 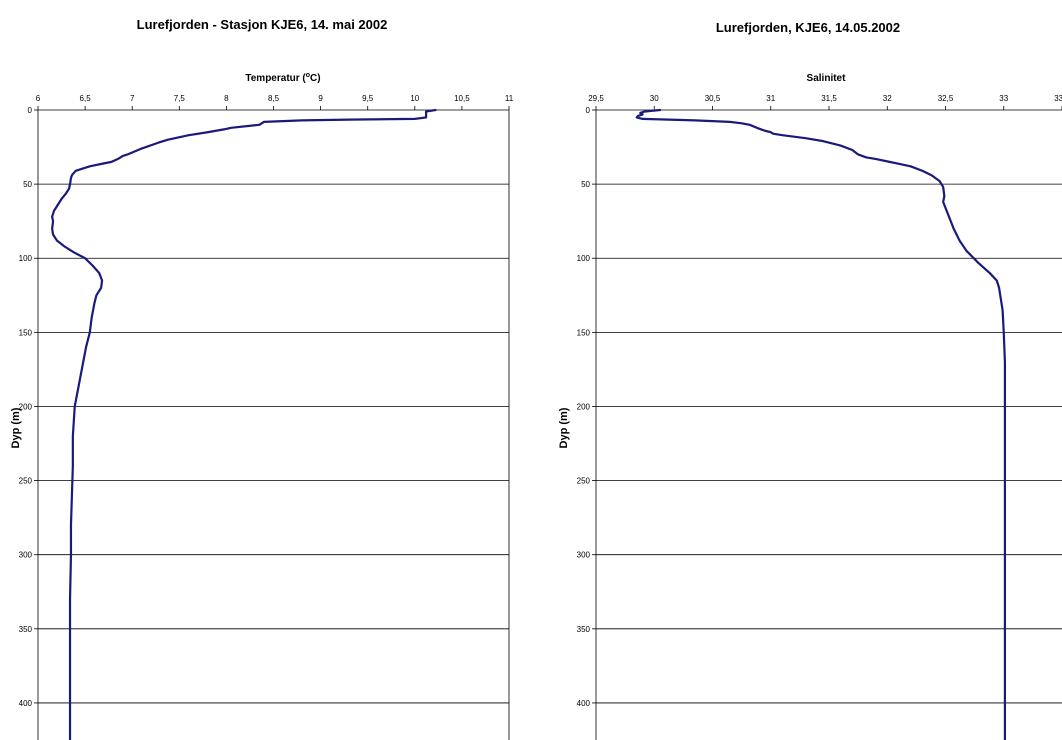 What do you see at coordinates (808, 27) in the screenshot?
I see `salinity-chart-title: Lurefjorden, KJE6, 14.05.2002` at bounding box center [808, 27].